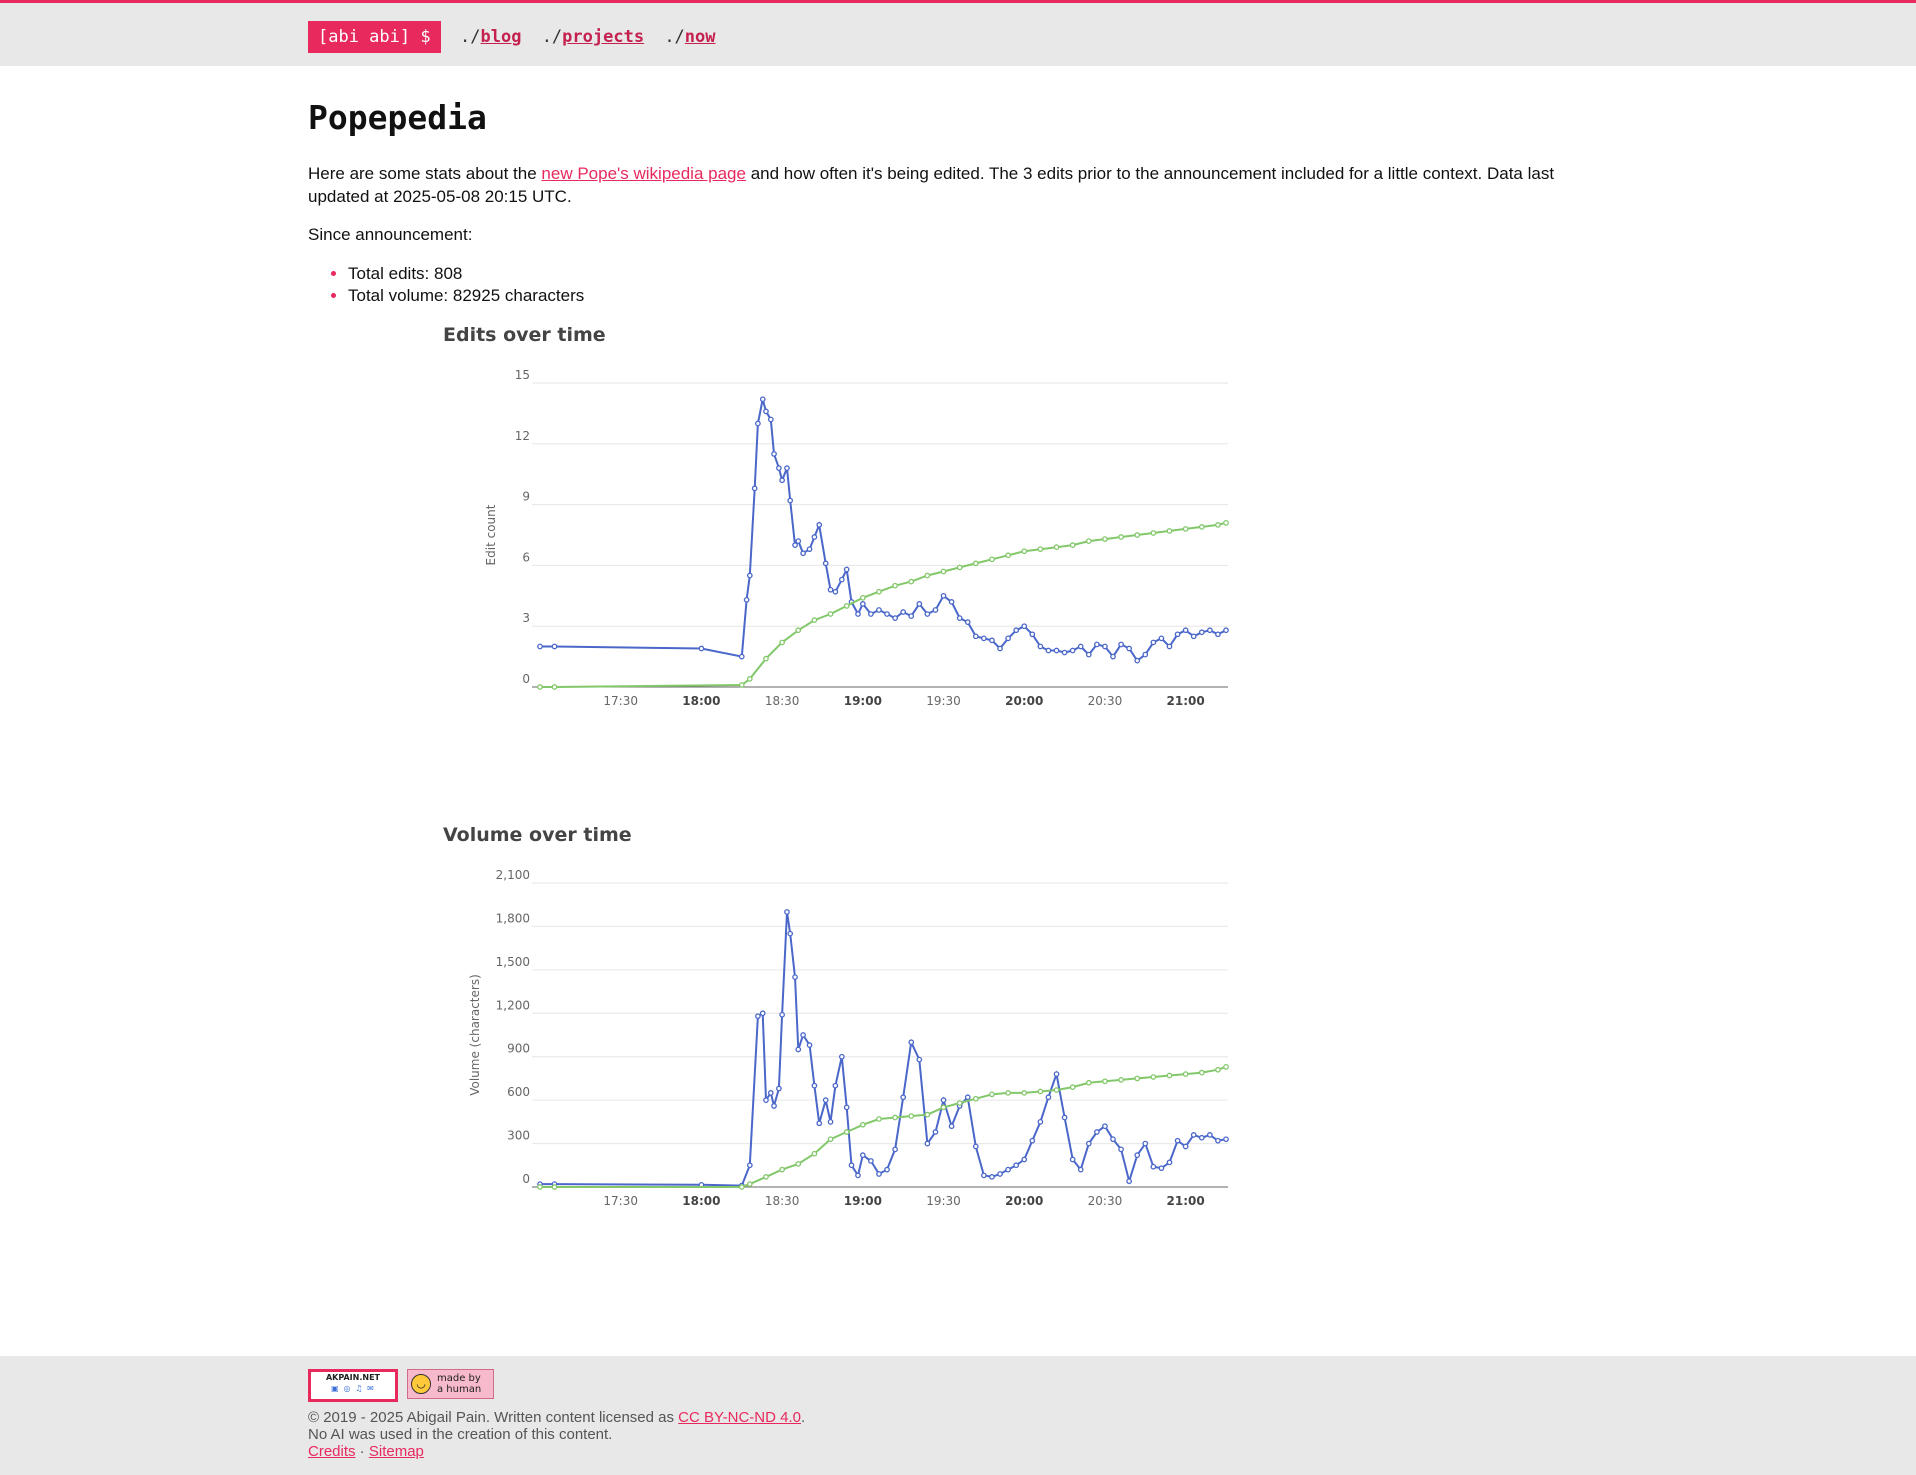 The image size is (1916, 1475). What do you see at coordinates (700, 37) in the screenshot?
I see `nav-link-now: now` at bounding box center [700, 37].